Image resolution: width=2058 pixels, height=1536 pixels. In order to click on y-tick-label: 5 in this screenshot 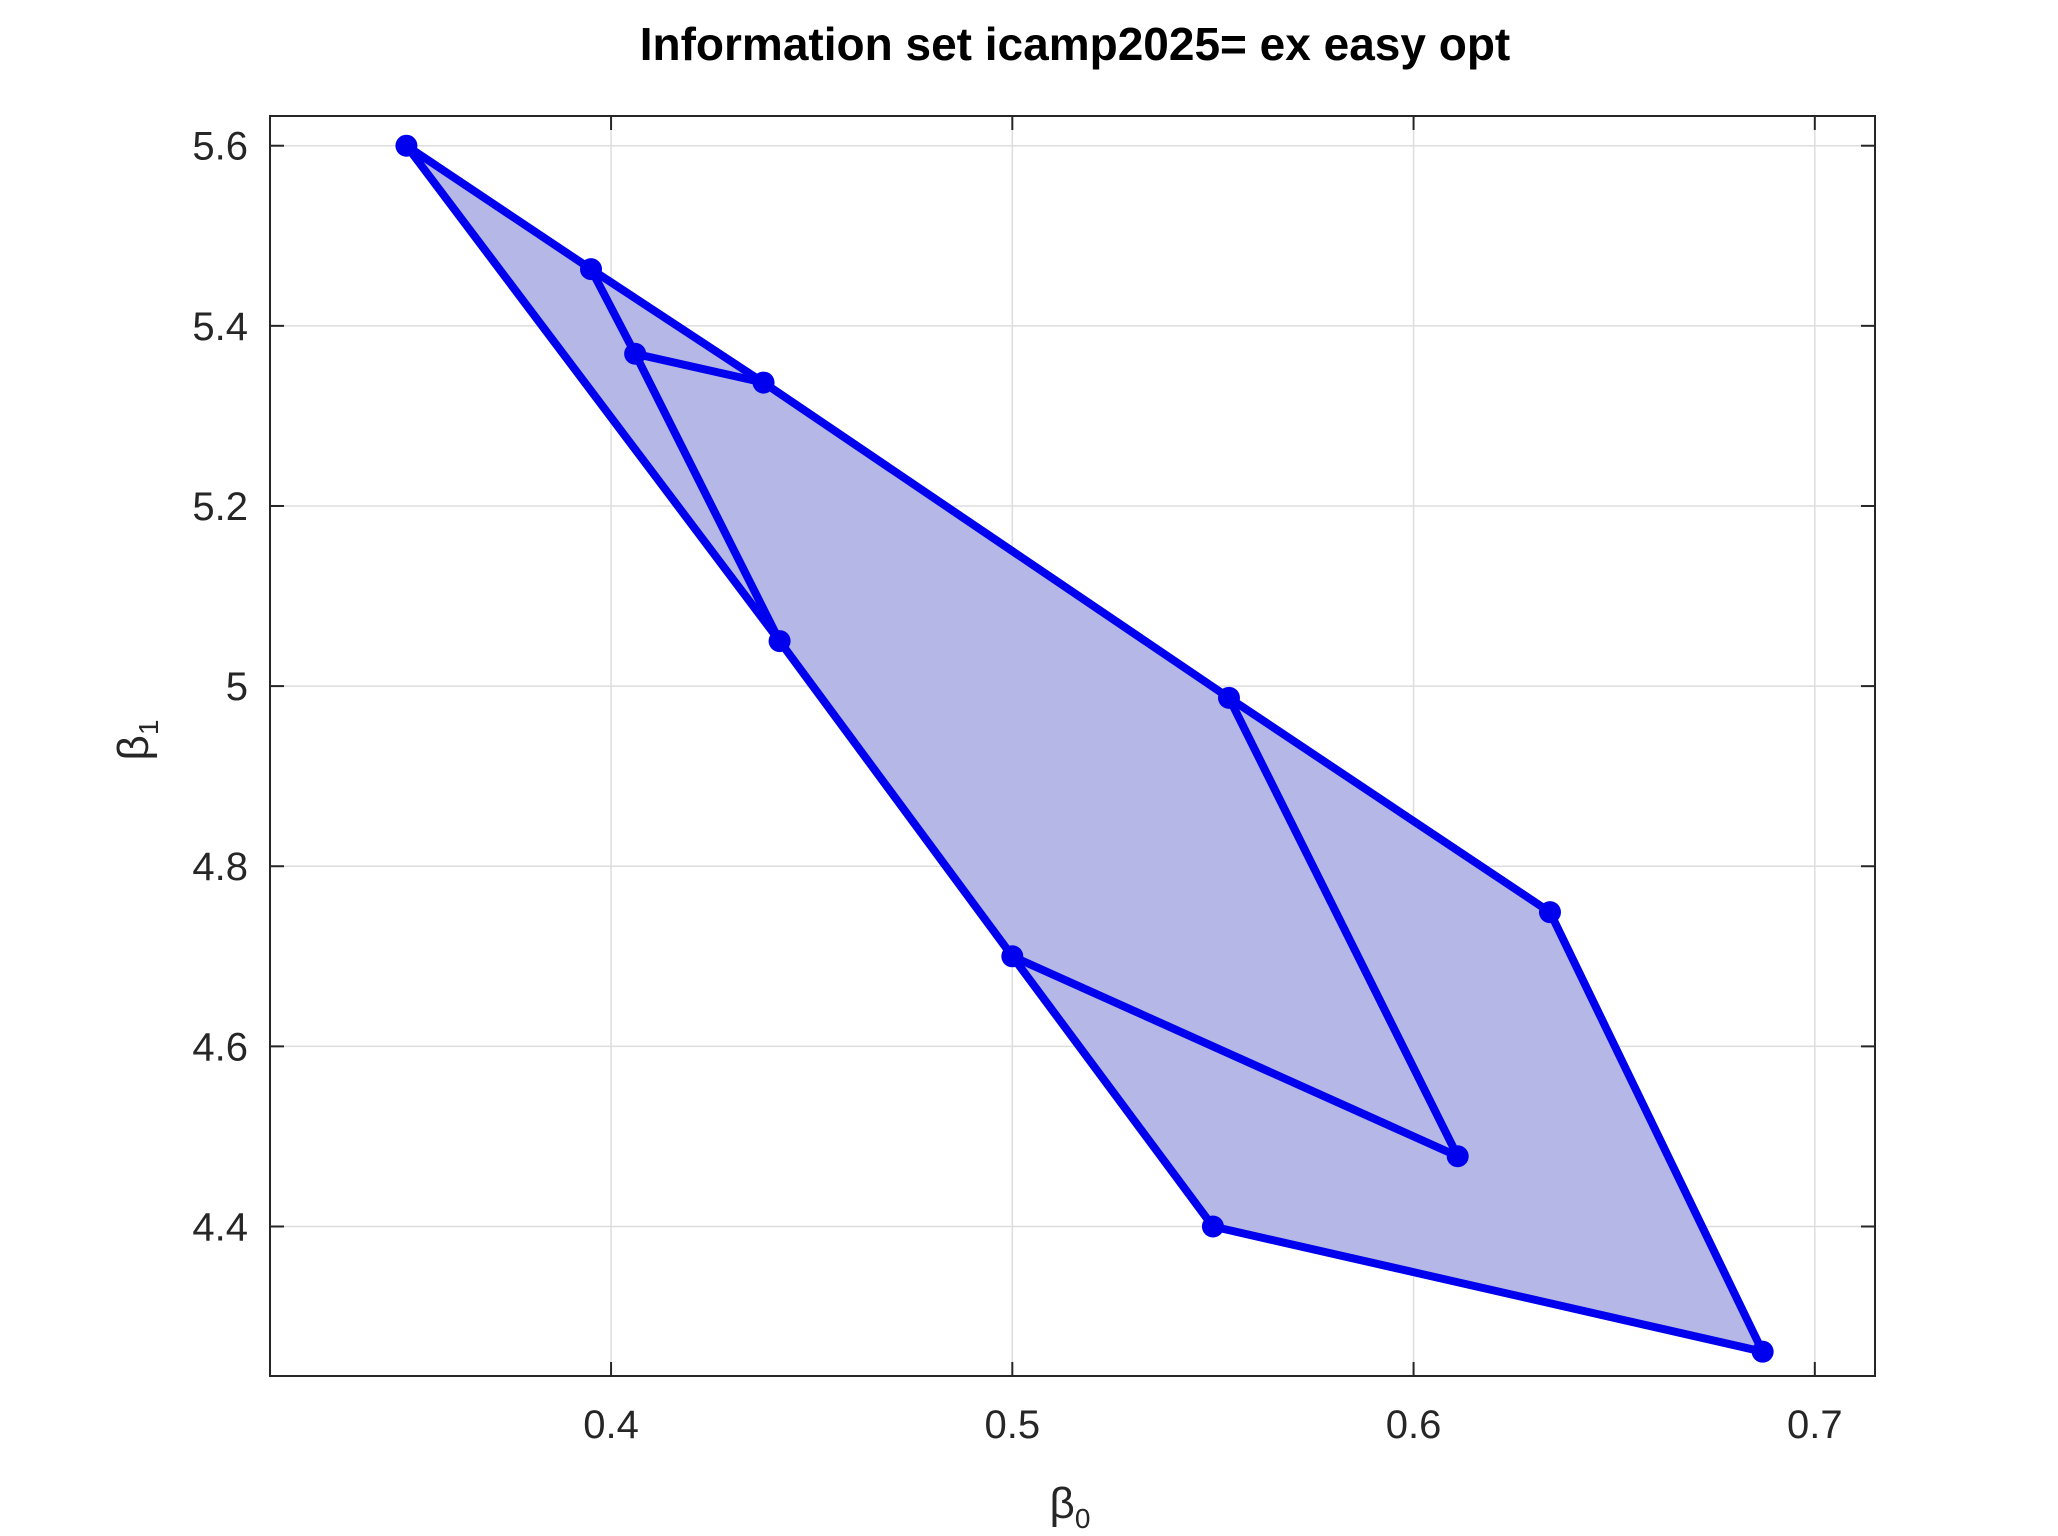, I will do `click(237, 687)`.